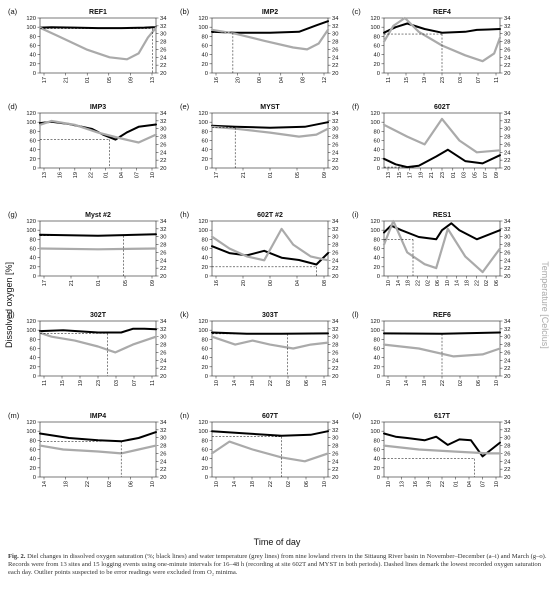 The height and width of the screenshot is (591, 554). Describe the element at coordinates (270, 315) in the screenshot. I see `panel-title: 303T` at that location.